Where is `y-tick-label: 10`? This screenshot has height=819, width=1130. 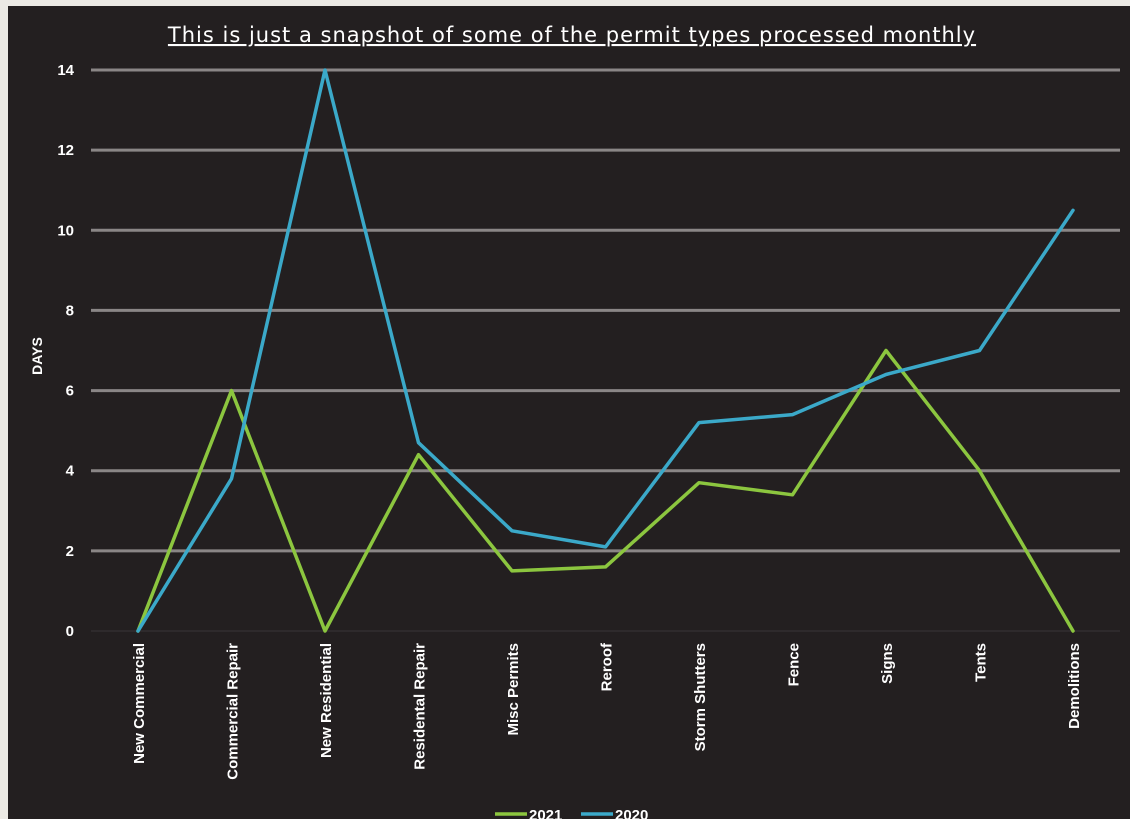 y-tick-label: 10 is located at coordinates (65, 230).